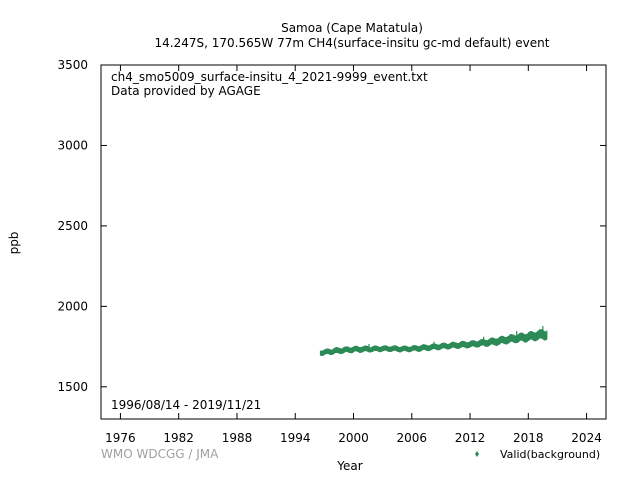 This screenshot has width=640, height=480. I want to click on y-tick-label: 2000, so click(72, 306).